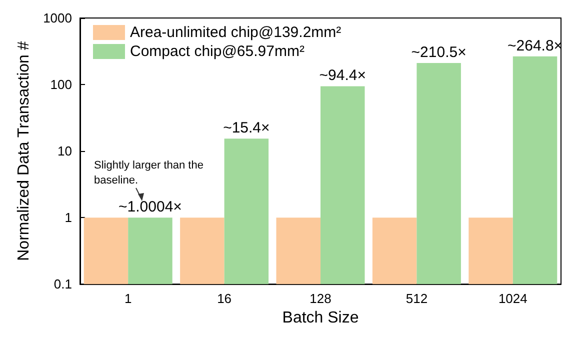  Describe the element at coordinates (150, 173) in the screenshot. I see `annotation: Slightly larger than the baseline.` at that location.